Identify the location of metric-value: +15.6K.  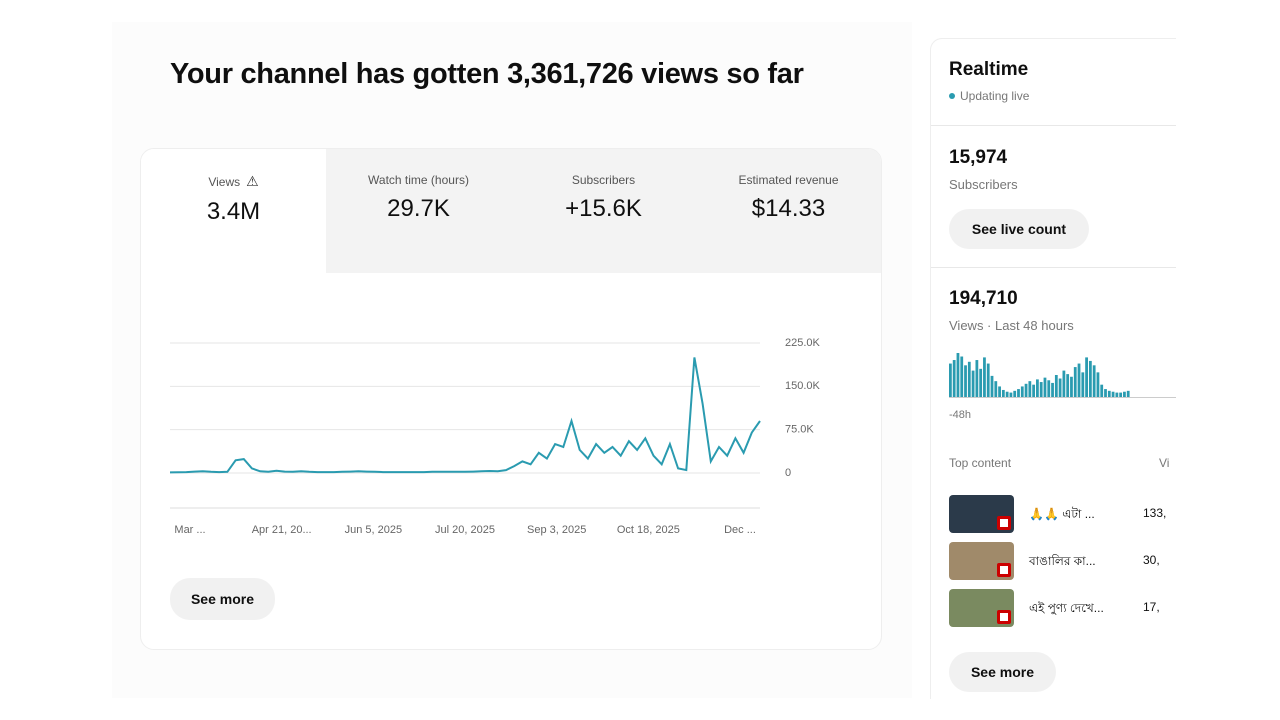
(603, 208).